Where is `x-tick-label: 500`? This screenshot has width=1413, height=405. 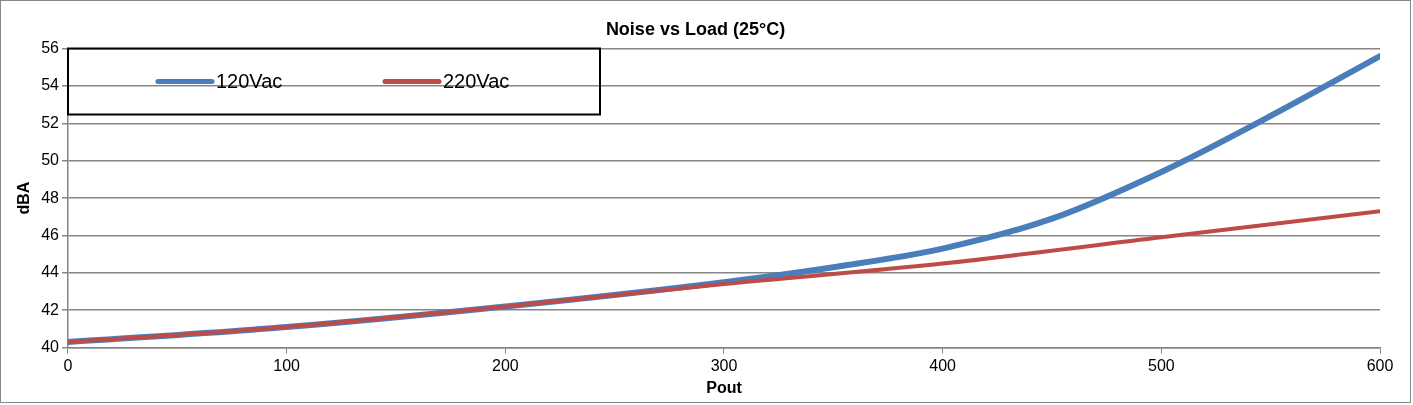 x-tick-label: 500 is located at coordinates (1161, 365).